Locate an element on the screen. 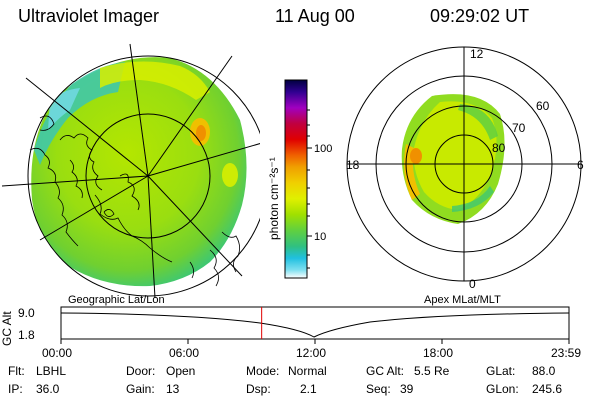  apex-caption: Apex MLat/MLT is located at coordinates (462, 300).